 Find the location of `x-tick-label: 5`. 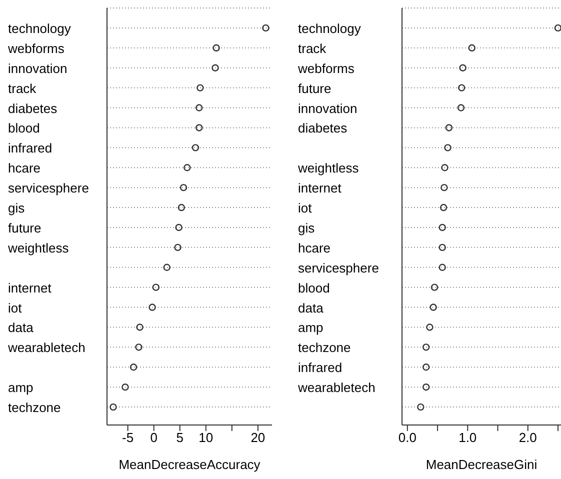

x-tick-label: 5 is located at coordinates (180, 438).